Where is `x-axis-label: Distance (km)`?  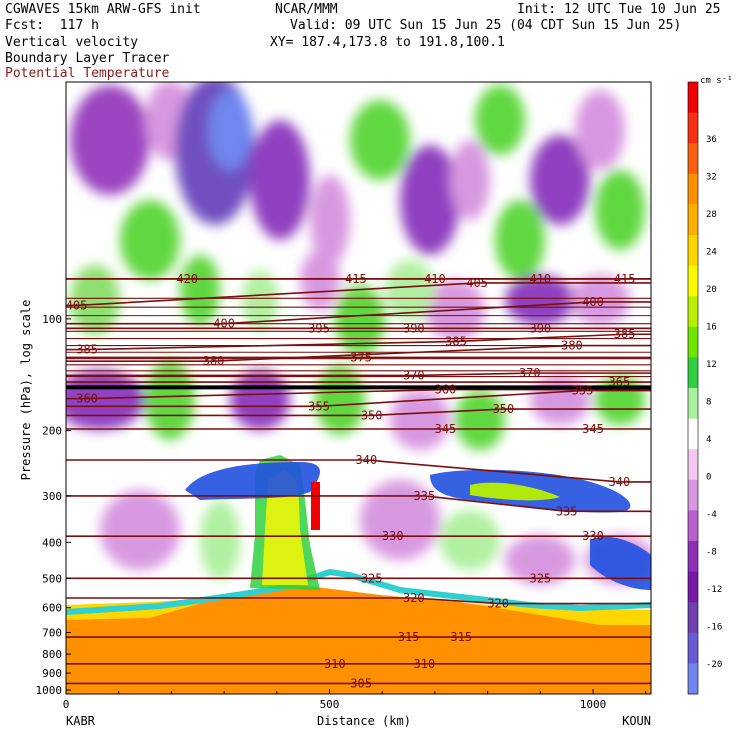 x-axis-label: Distance (km) is located at coordinates (364, 721).